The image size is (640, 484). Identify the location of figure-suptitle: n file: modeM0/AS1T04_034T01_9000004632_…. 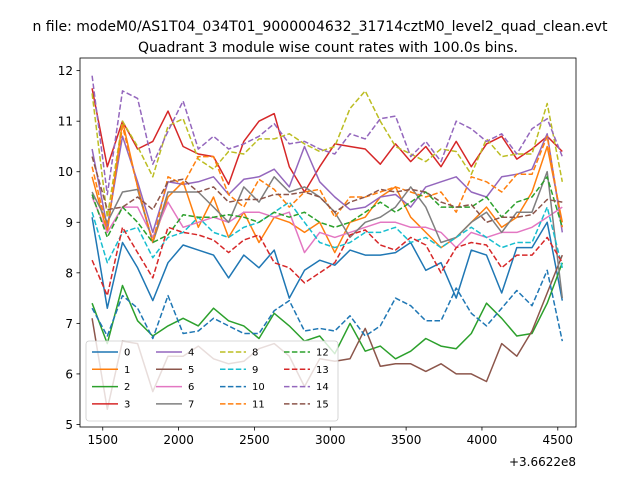
(320, 27).